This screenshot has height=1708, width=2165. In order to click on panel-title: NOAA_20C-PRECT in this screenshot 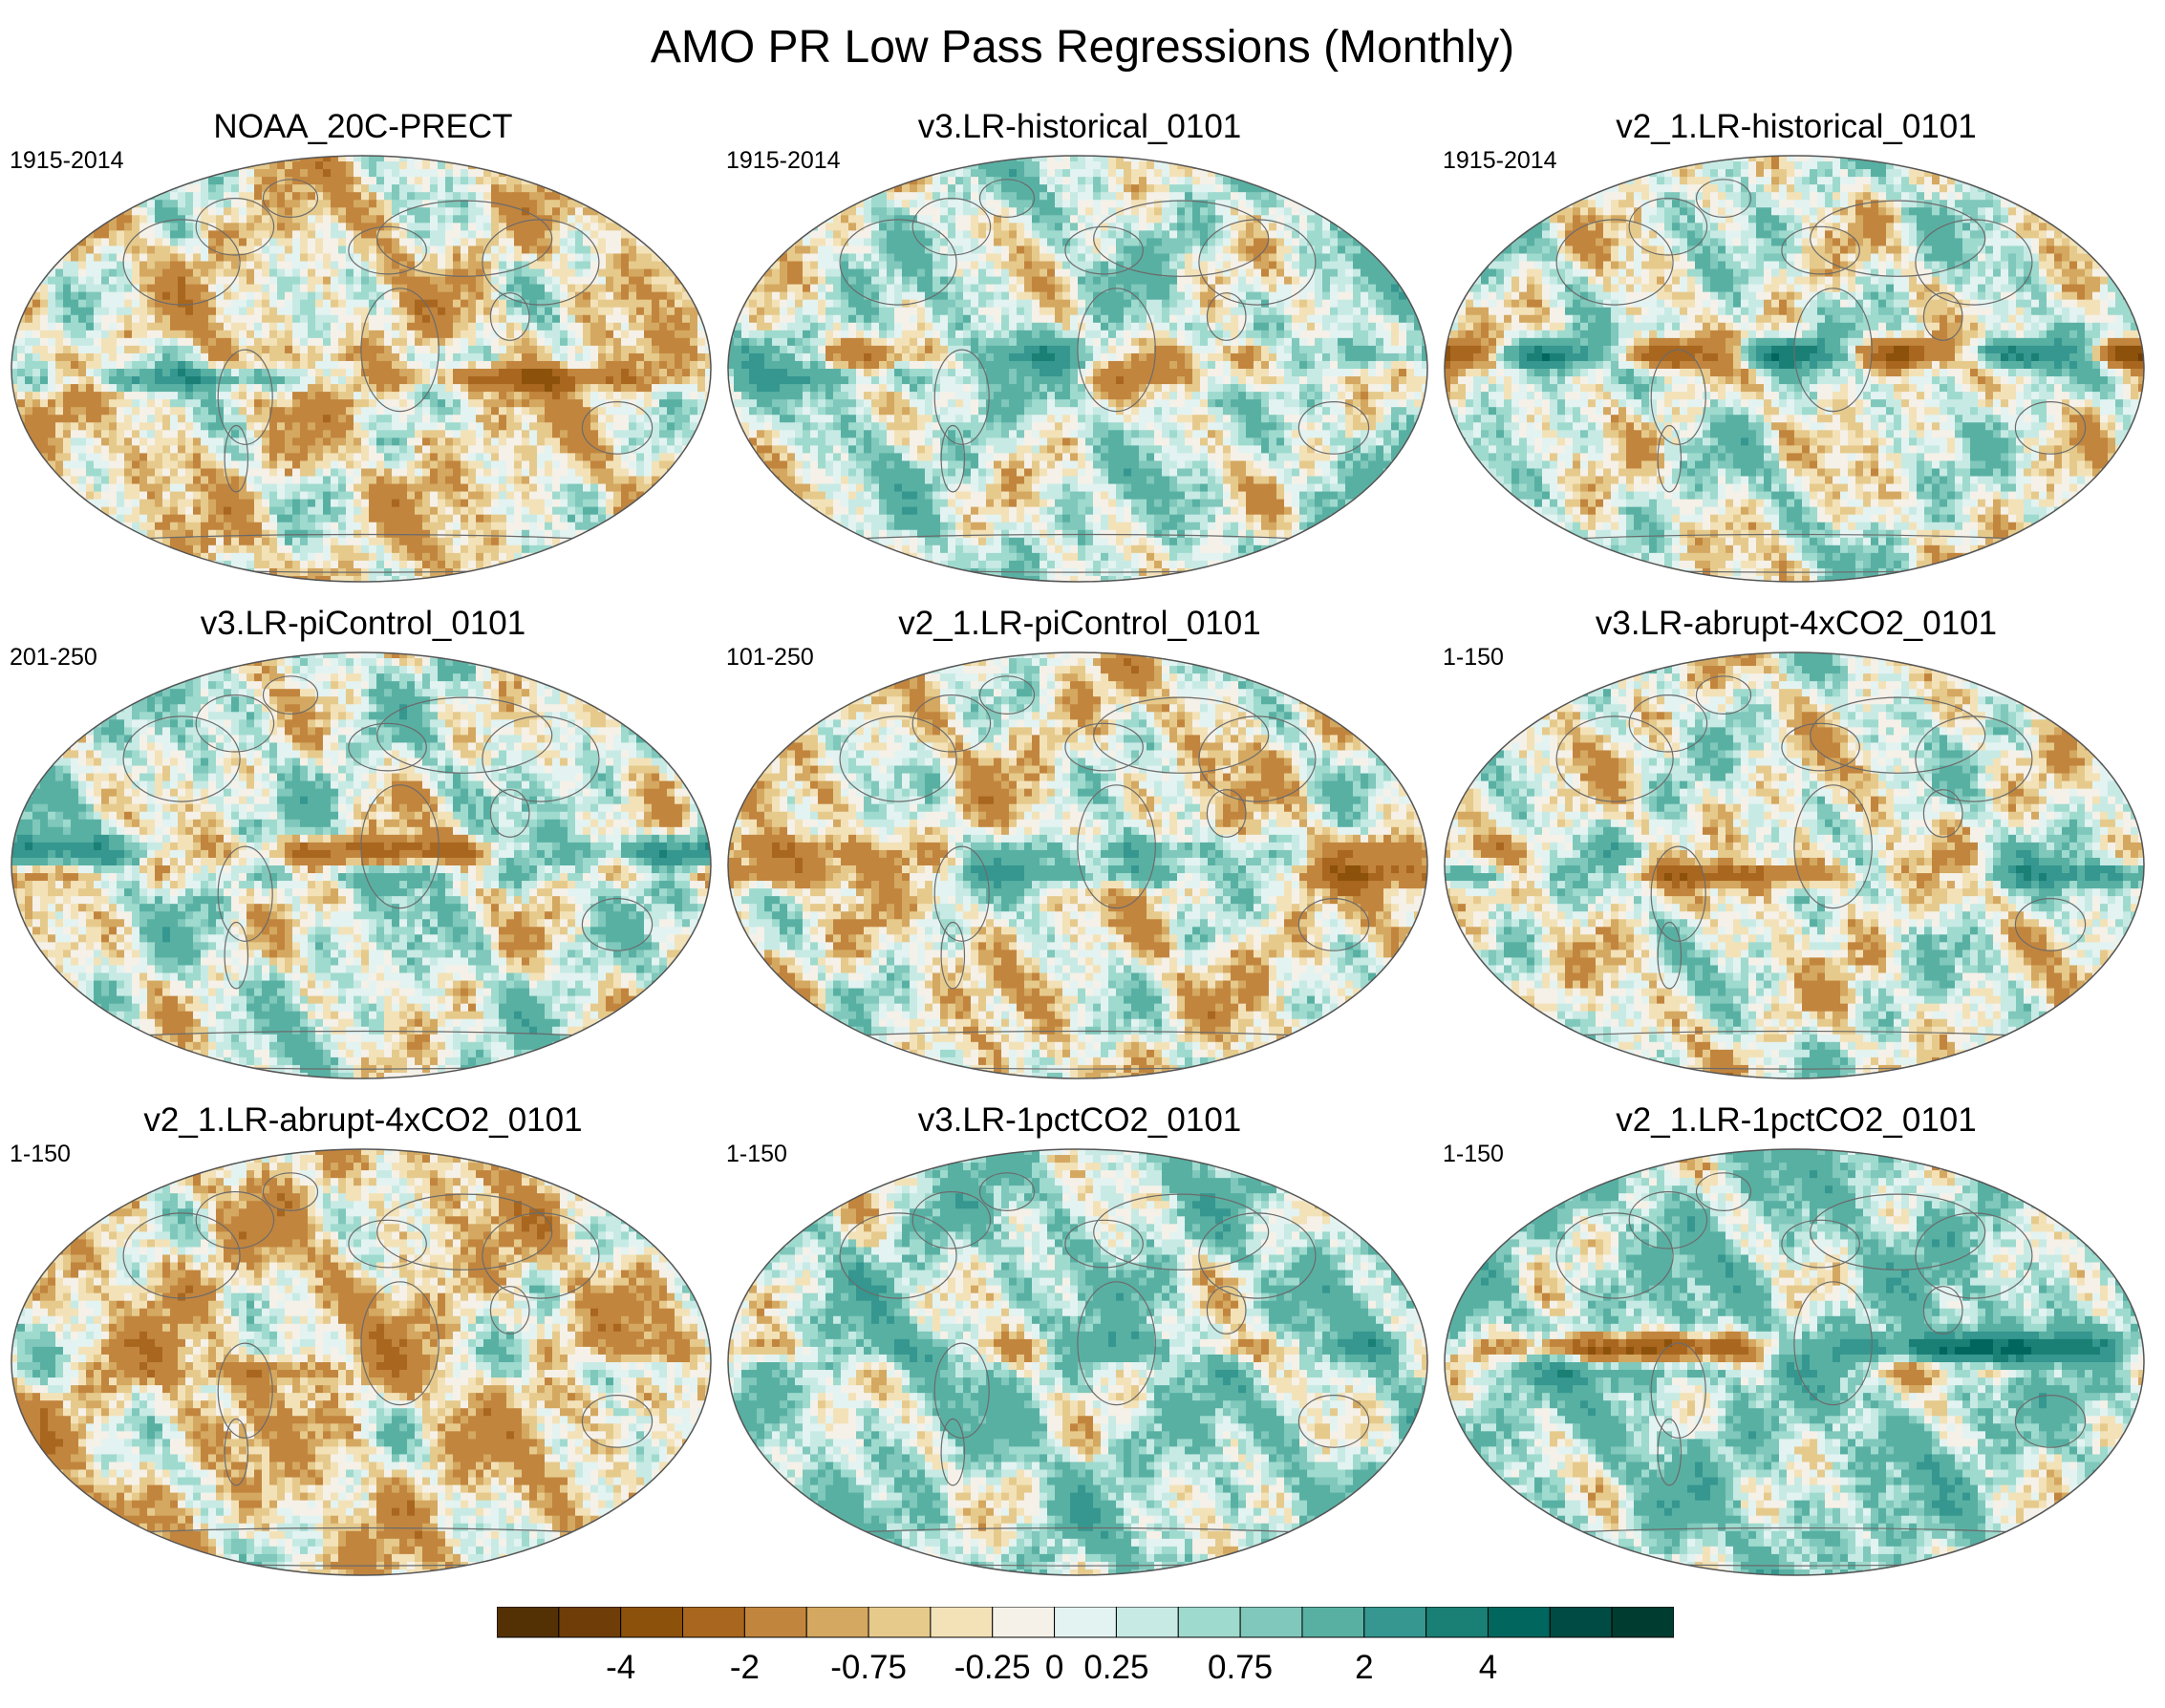, I will do `click(363, 127)`.